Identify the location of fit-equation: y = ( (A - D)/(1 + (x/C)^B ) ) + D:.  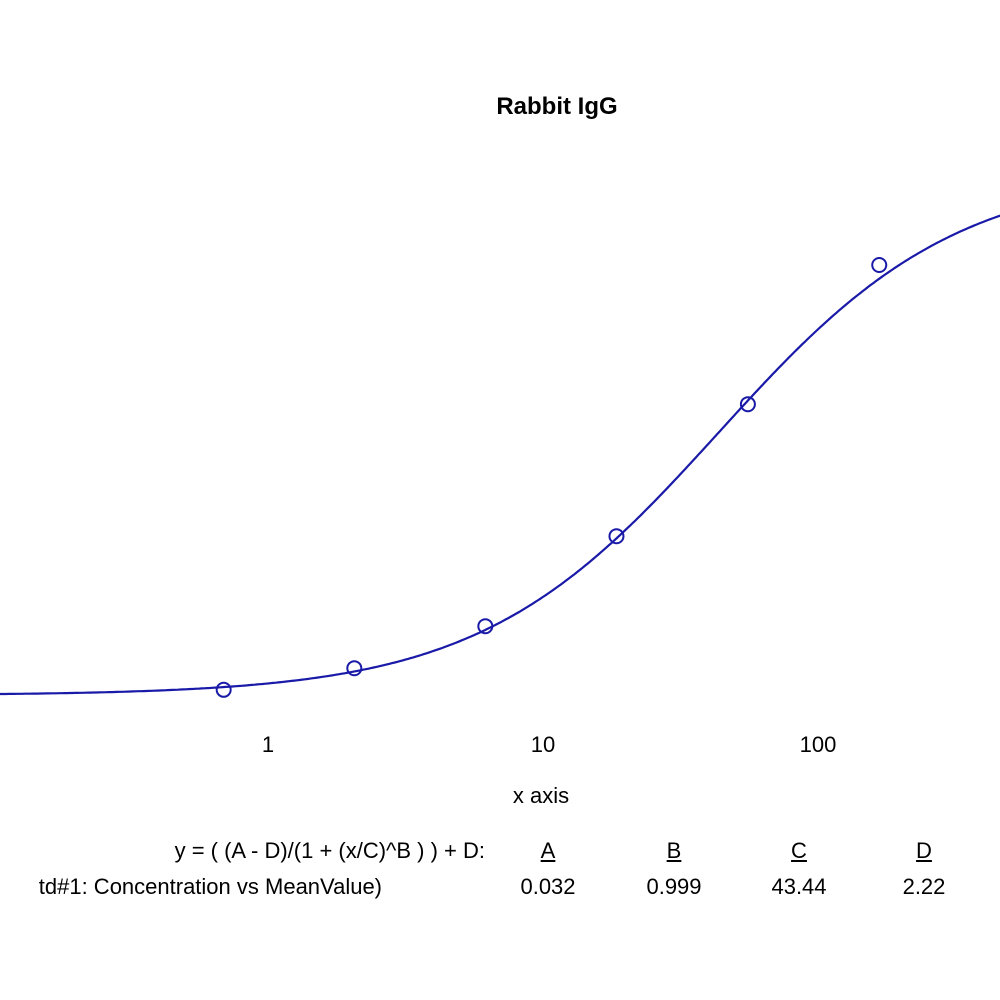
(329, 850).